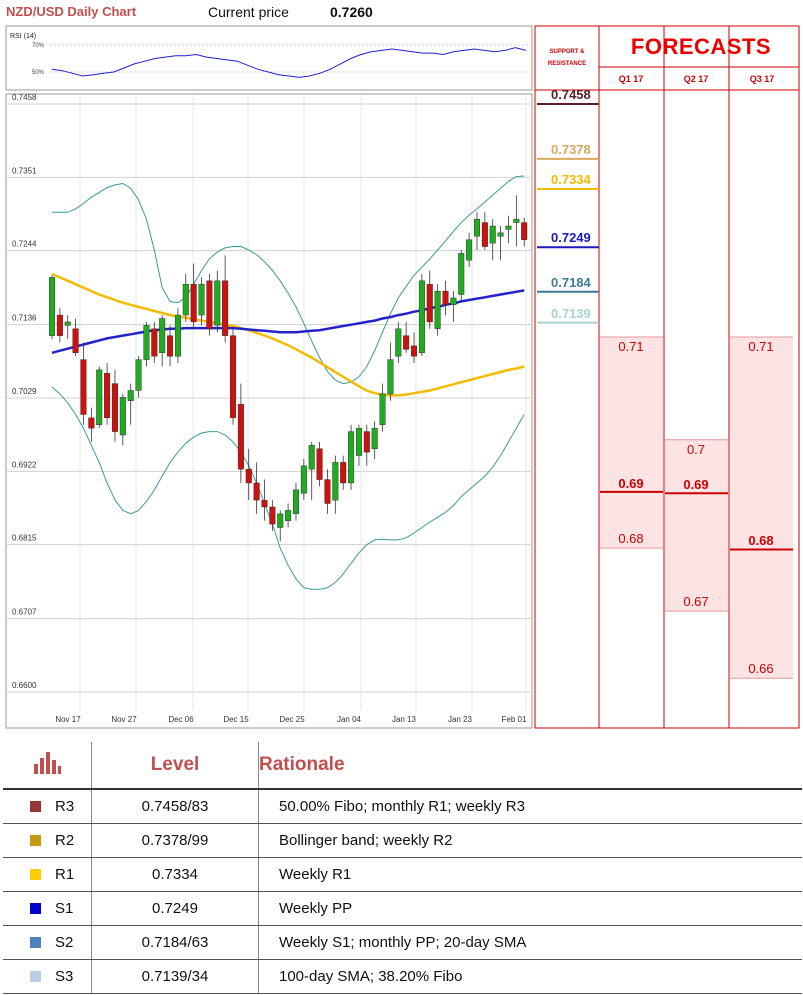 The width and height of the screenshot is (803, 995). I want to click on y-tick-label: 0.7458, so click(24, 97).